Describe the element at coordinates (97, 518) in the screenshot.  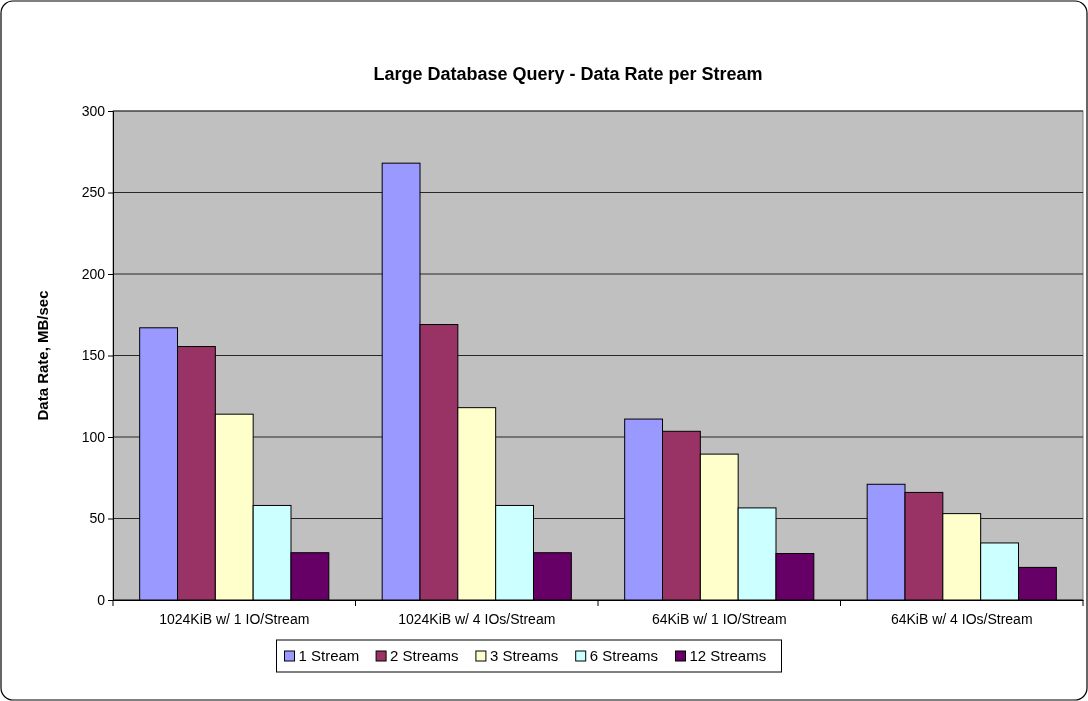
I see `y-tick-label: 50` at that location.